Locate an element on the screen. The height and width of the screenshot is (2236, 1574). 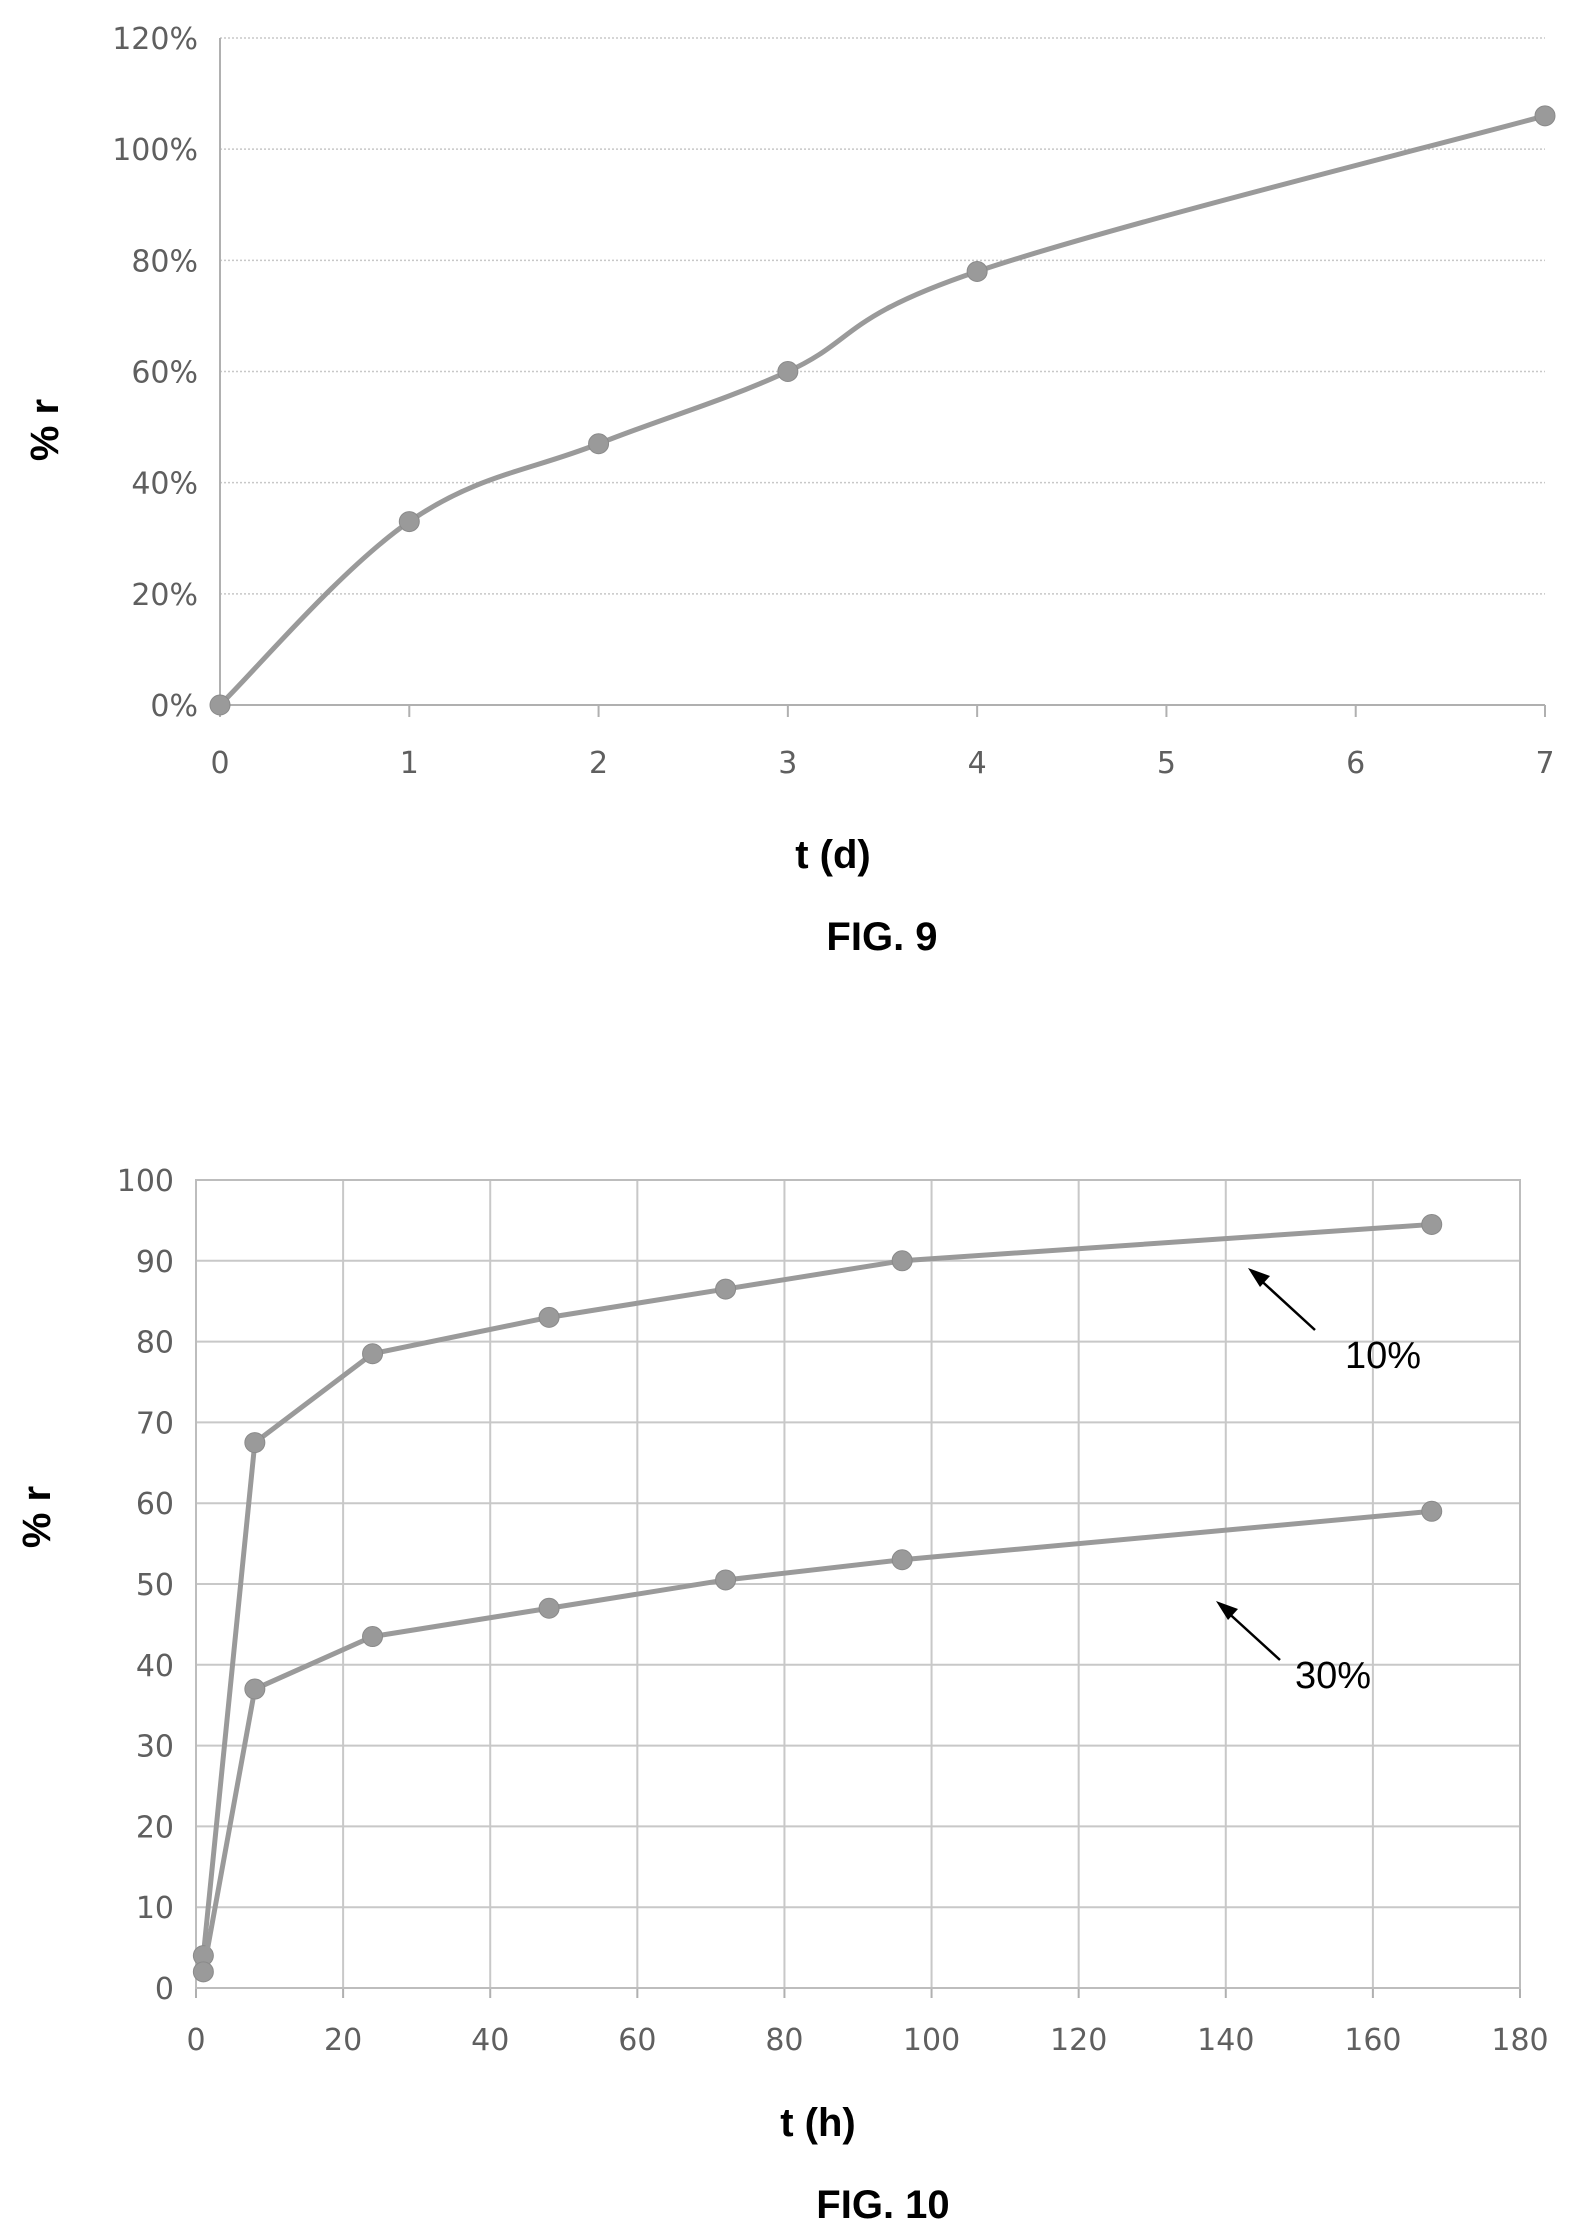
fig10-y-tick-label: 50 is located at coordinates (155, 1585).